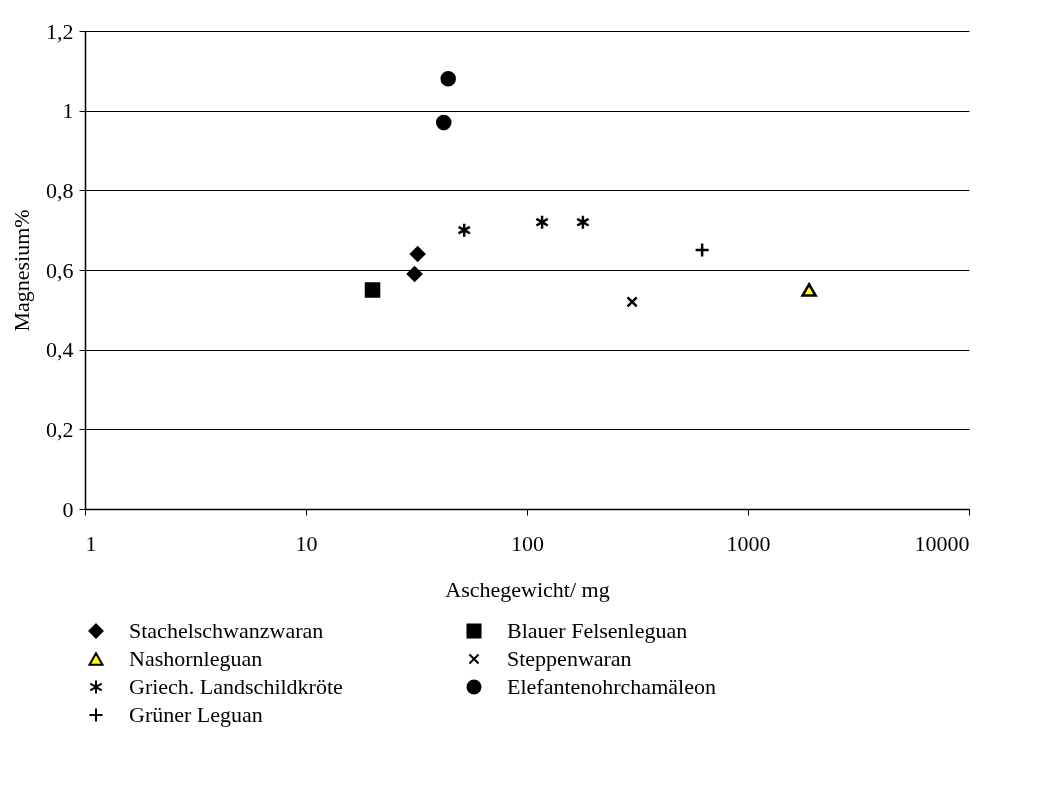 The height and width of the screenshot is (795, 1051). What do you see at coordinates (21, 270) in the screenshot?
I see `y-axis-title: Magnesium%` at bounding box center [21, 270].